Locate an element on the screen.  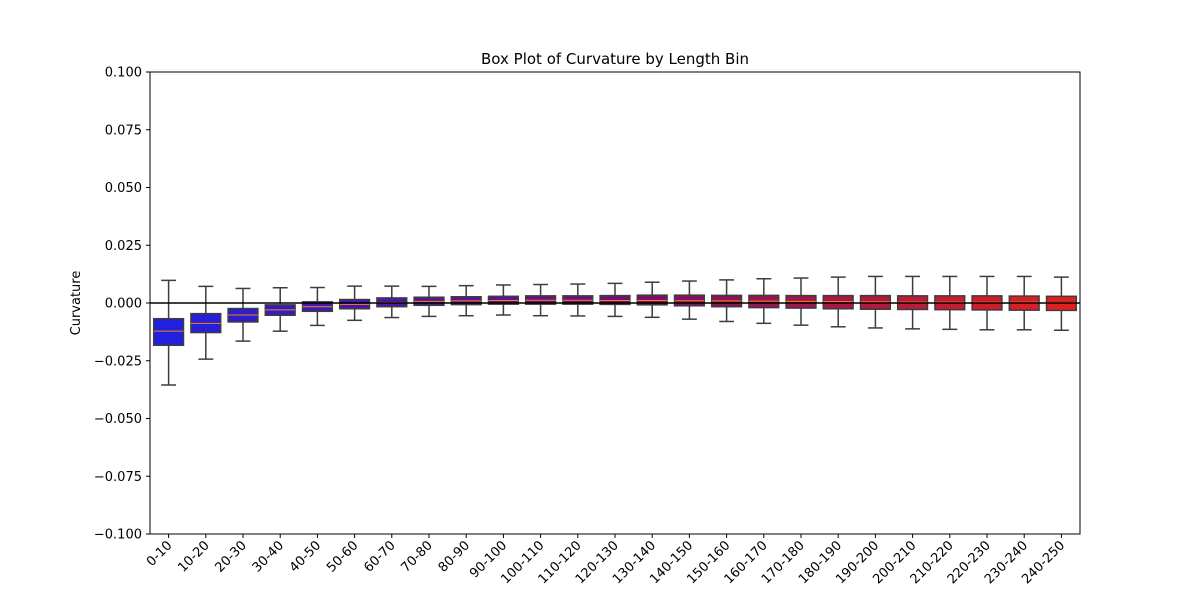
y-tick-label: 0.100 is located at coordinates (123, 73).